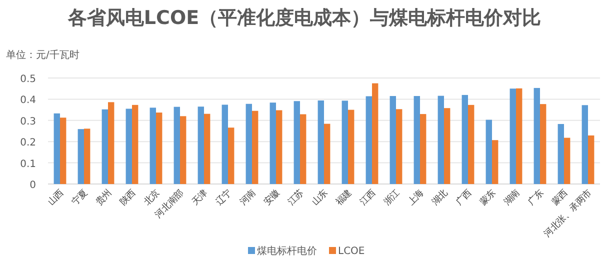 Image resolution: width=609 pixels, height=264 pixels. I want to click on y-tick-label: 0, so click(33, 185).